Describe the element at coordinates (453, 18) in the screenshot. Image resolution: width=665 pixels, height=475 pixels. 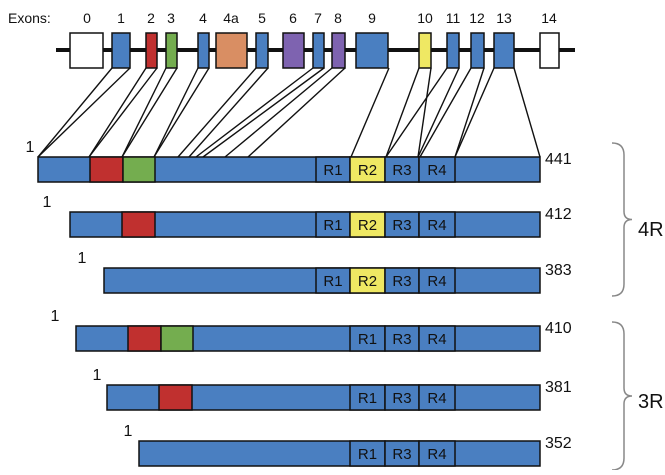
I see `exon-11-label: 11` at that location.